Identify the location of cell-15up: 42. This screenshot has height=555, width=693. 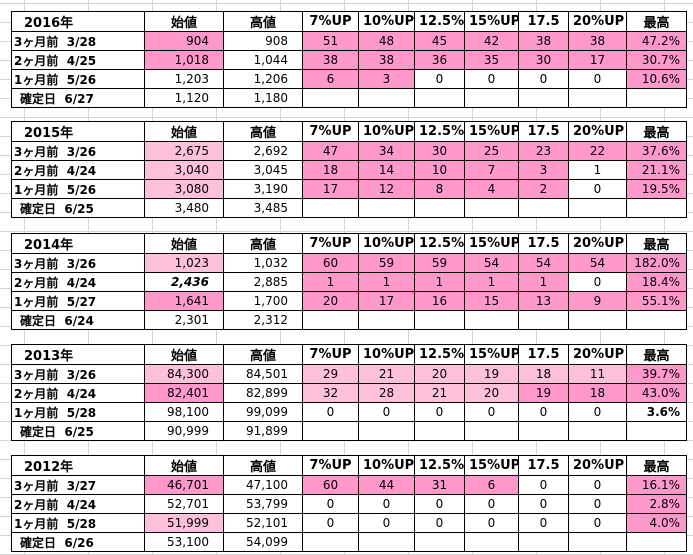
(491, 41).